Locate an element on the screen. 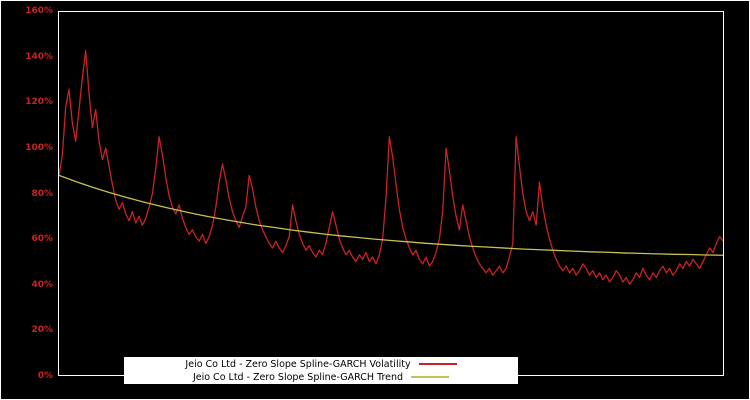  y-axis-tick-label: 40% is located at coordinates (42, 285).